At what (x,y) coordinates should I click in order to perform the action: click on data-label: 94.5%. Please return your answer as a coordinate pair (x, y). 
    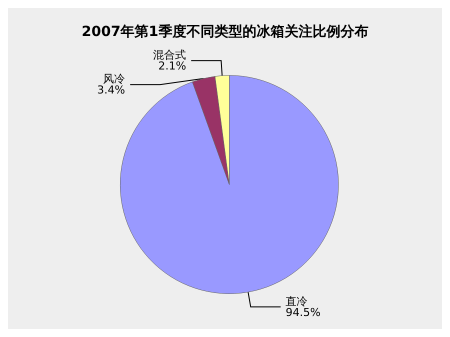
    Looking at the image, I should click on (303, 312).